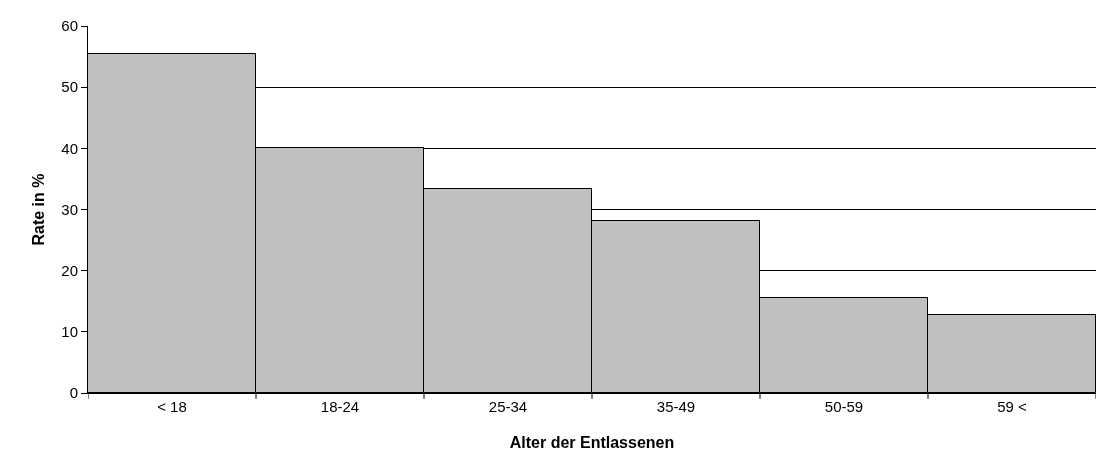 The image size is (1097, 475). What do you see at coordinates (592, 442) in the screenshot?
I see `x-axis-title: Alter der Entlassenen` at bounding box center [592, 442].